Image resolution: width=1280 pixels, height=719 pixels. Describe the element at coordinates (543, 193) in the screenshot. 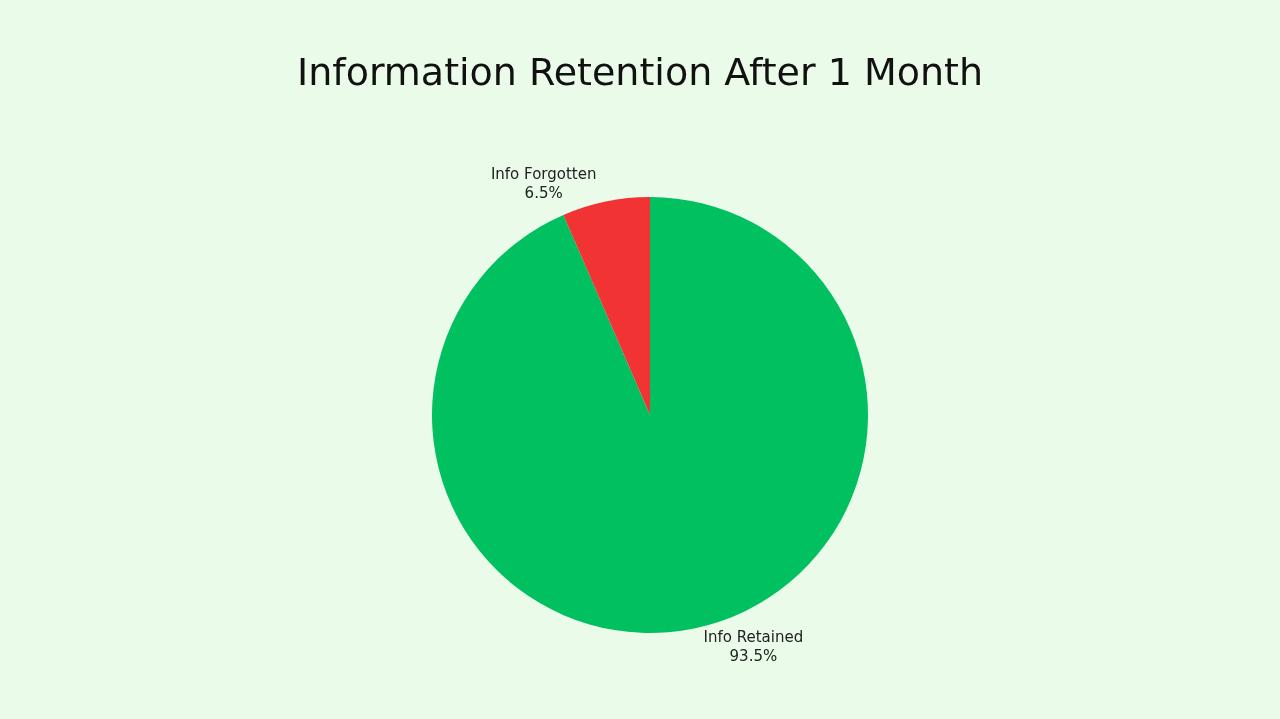

I see `data-label: 6.5%` at that location.